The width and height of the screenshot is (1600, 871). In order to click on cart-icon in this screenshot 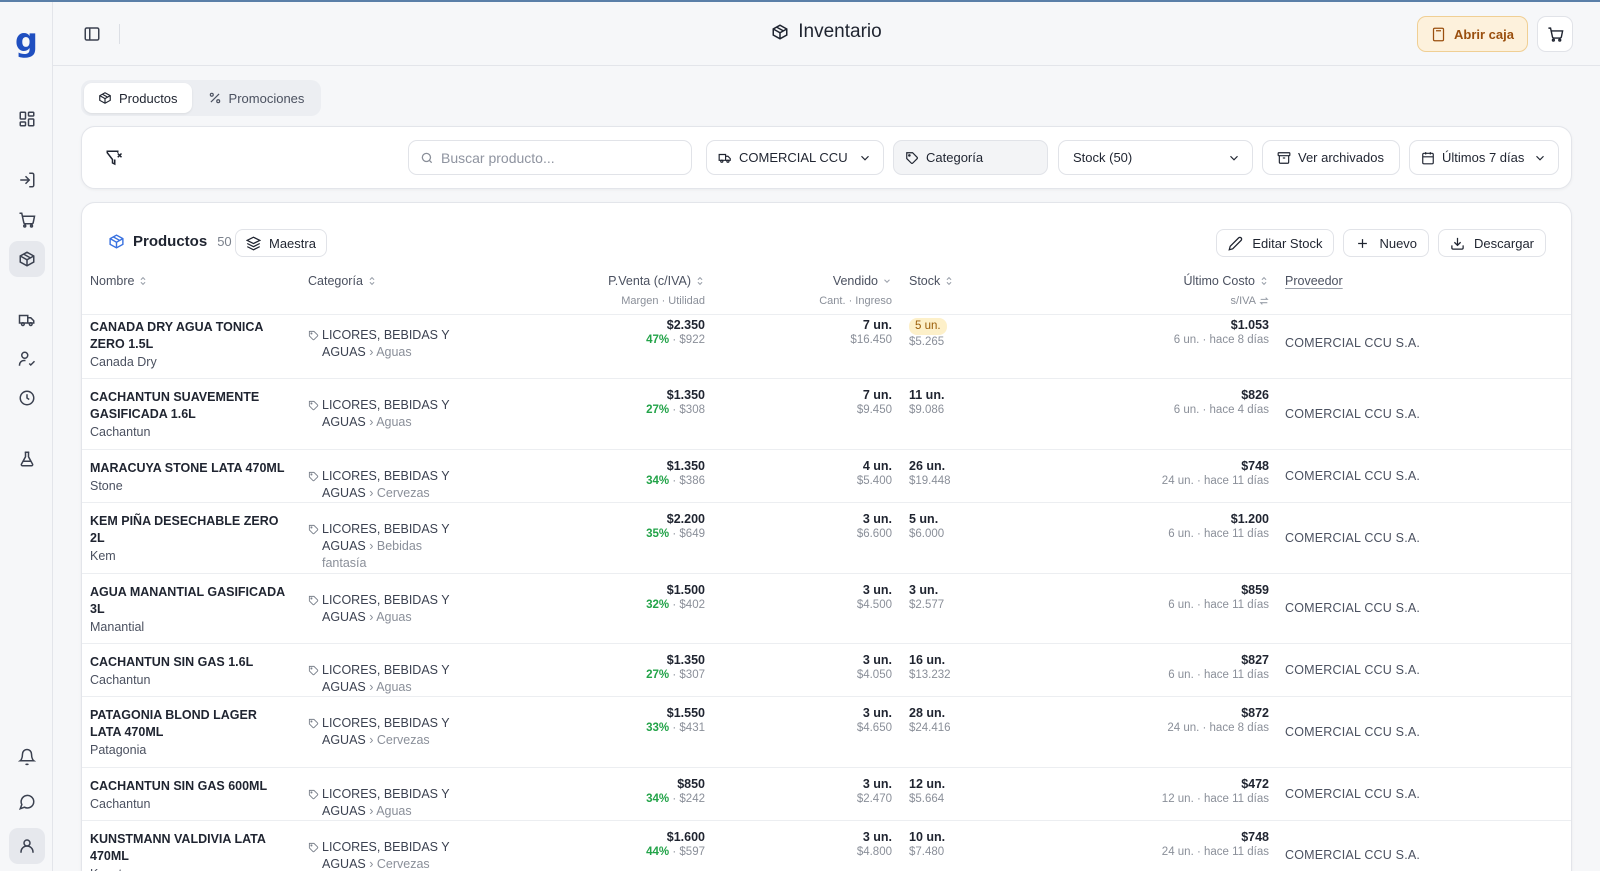, I will do `click(1555, 34)`.